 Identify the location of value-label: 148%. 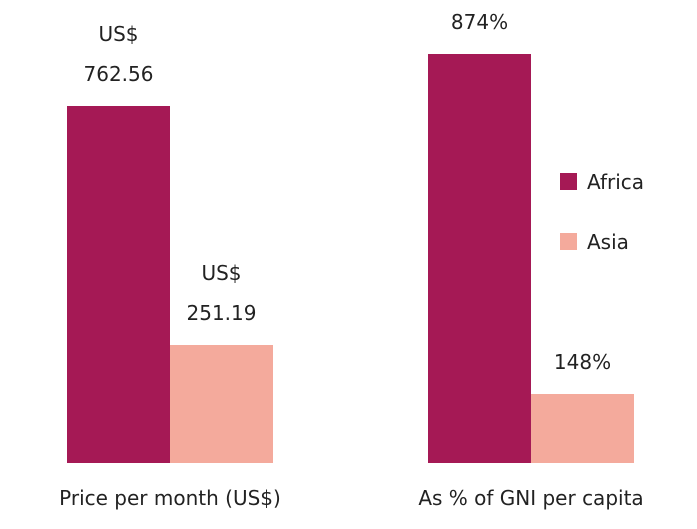
(582, 361).